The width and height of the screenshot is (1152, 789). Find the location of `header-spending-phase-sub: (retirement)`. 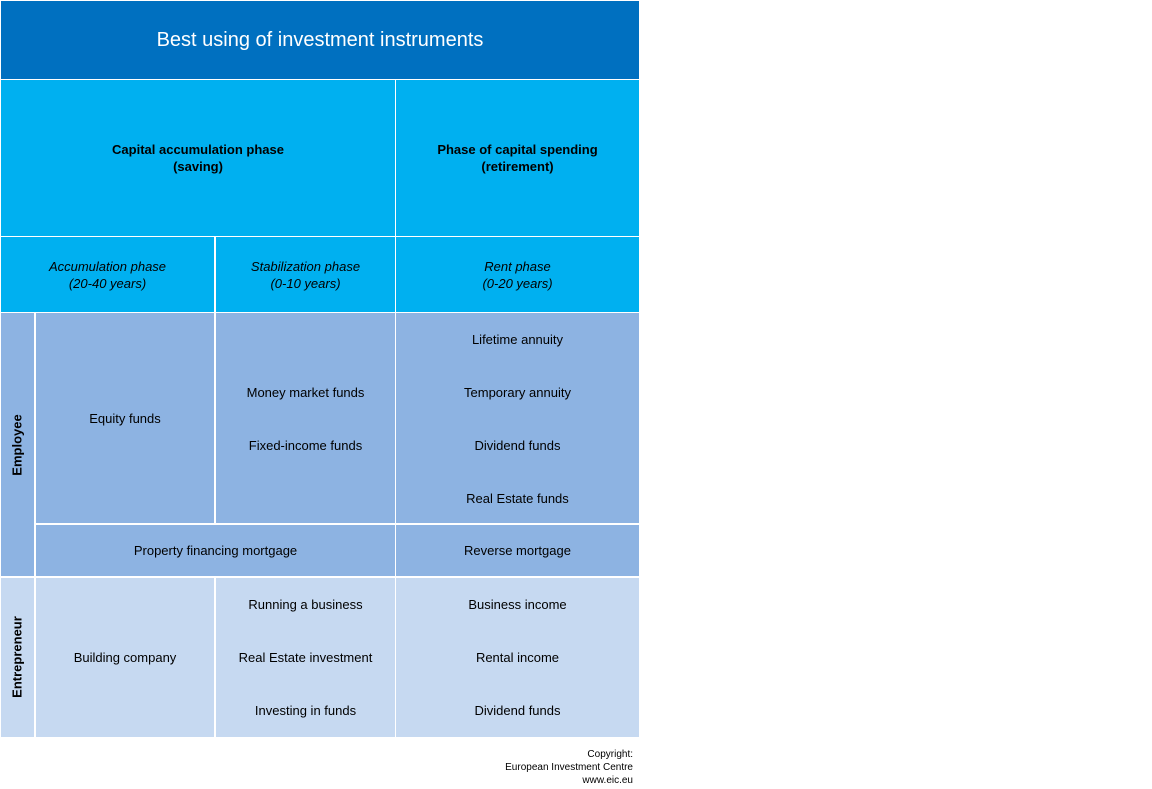

header-spending-phase-sub: (retirement) is located at coordinates (517, 166).